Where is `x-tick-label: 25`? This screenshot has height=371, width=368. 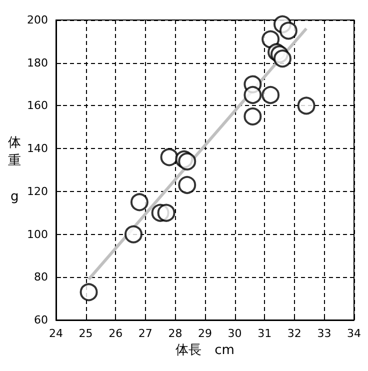 x-tick-label: 25 is located at coordinates (85, 333).